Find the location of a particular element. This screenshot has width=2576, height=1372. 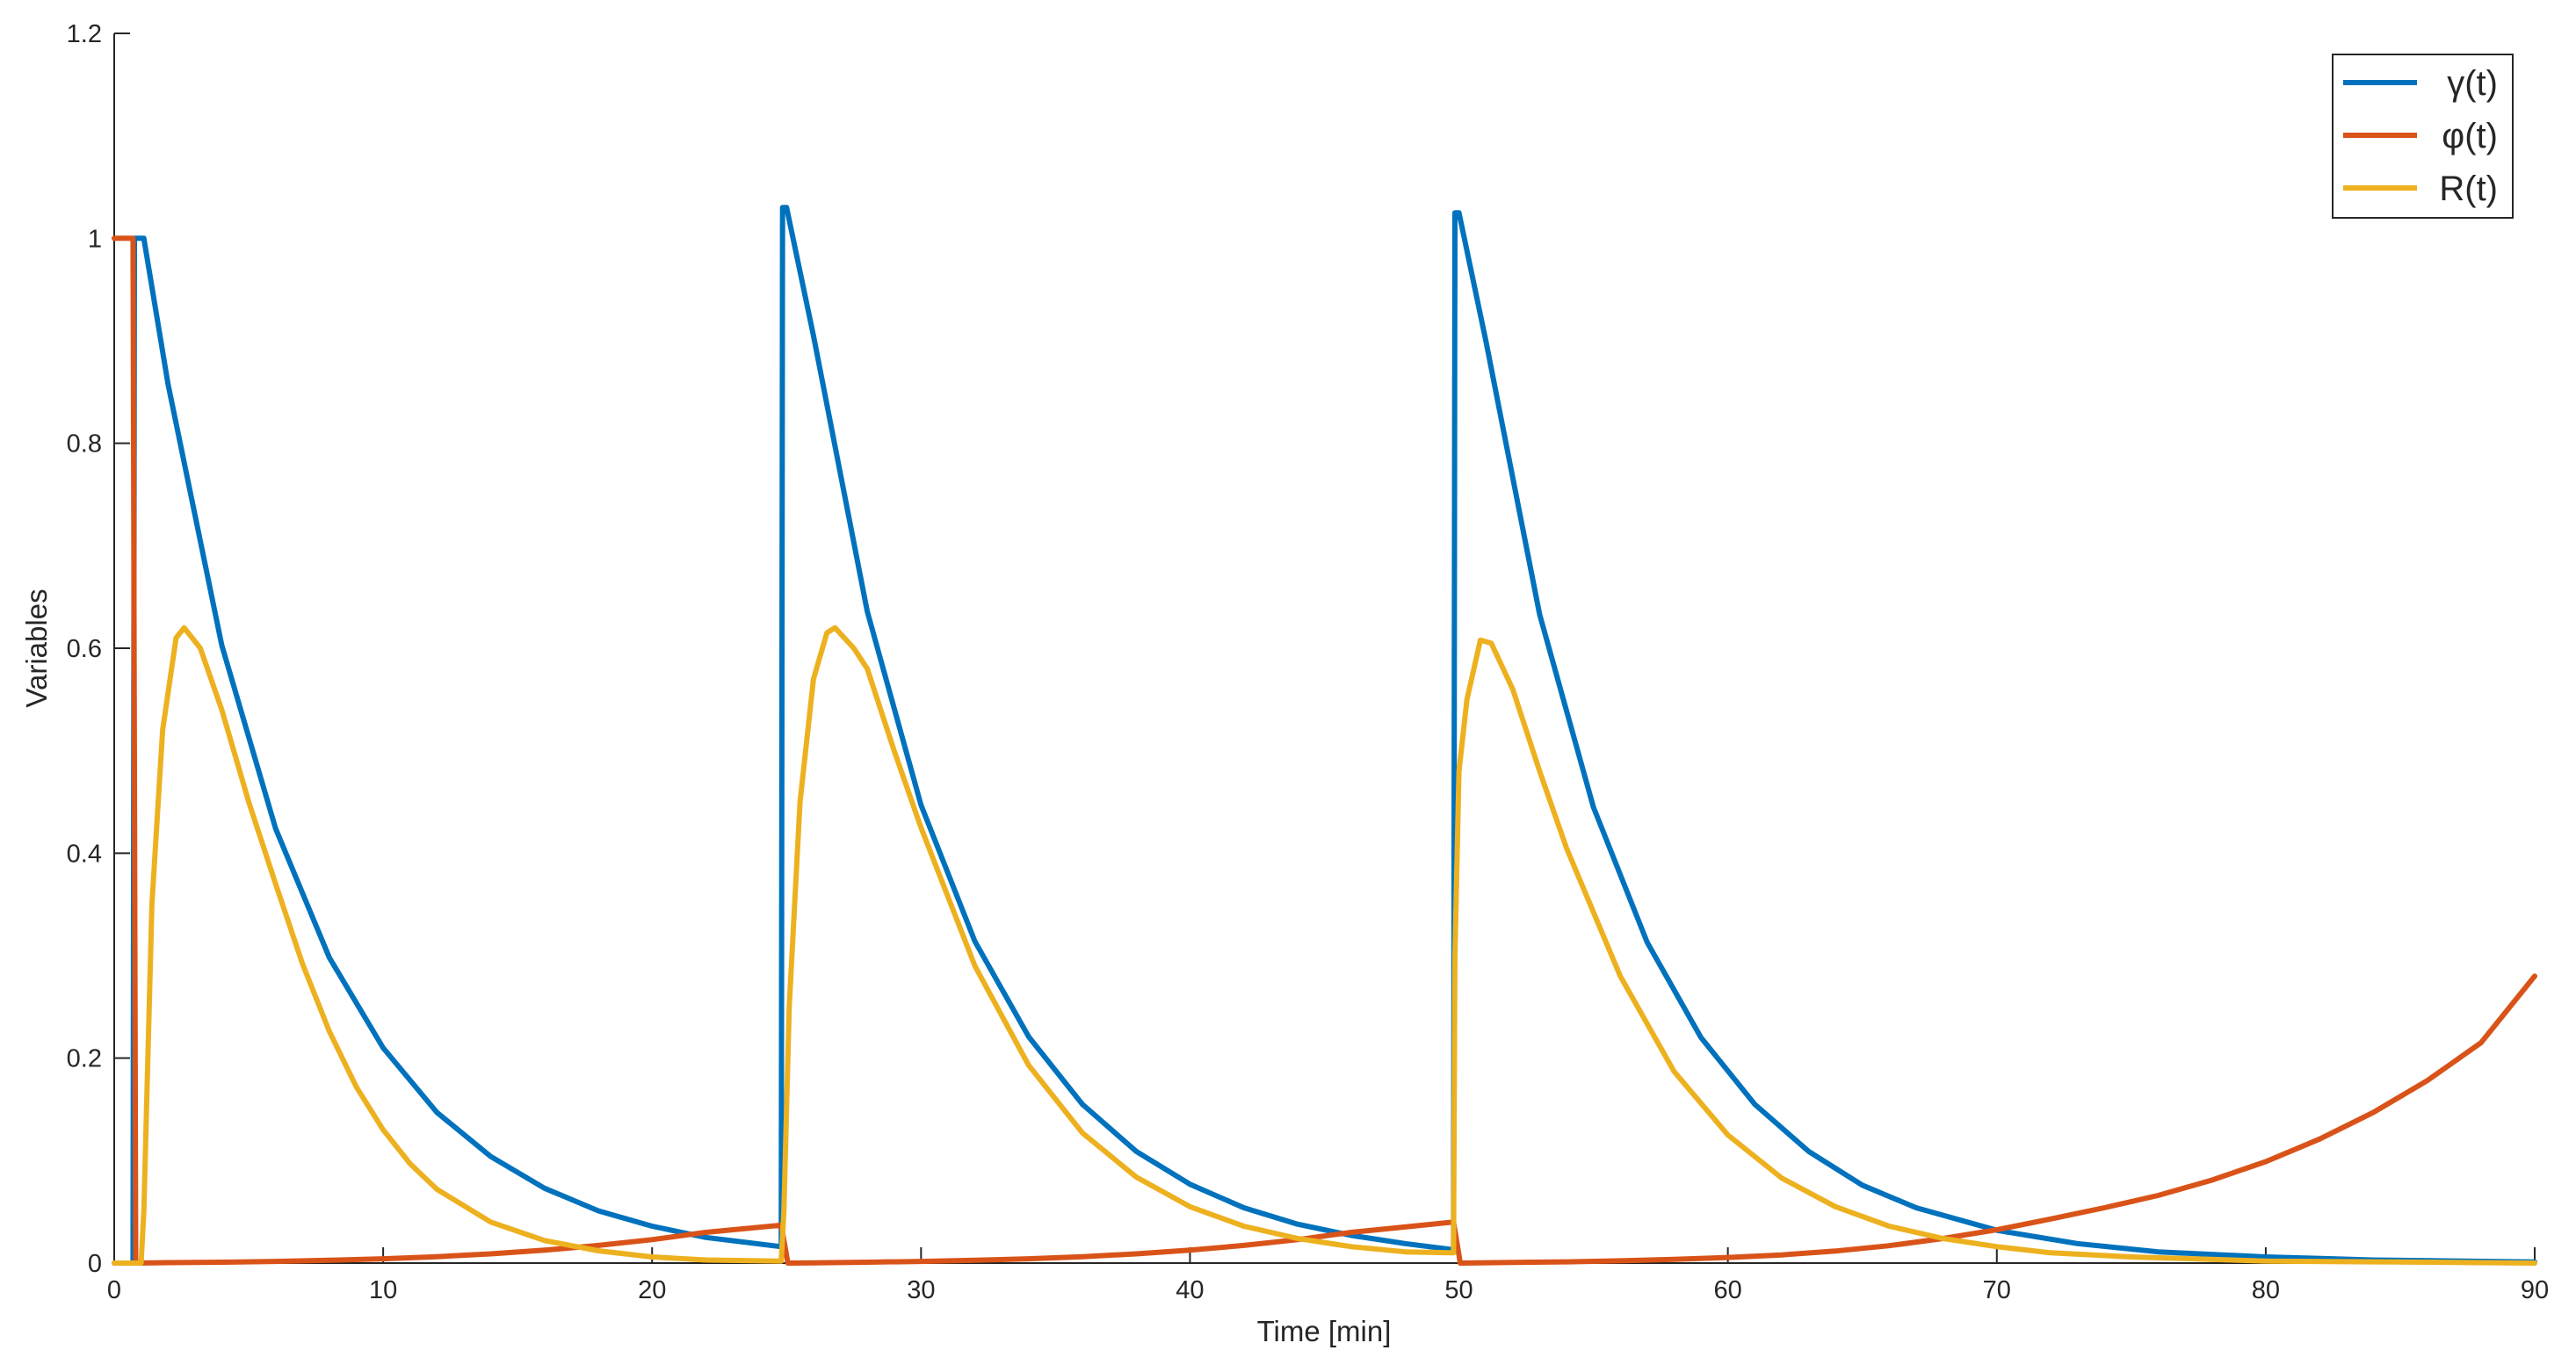

x-tick-label: 30 is located at coordinates (921, 1290).